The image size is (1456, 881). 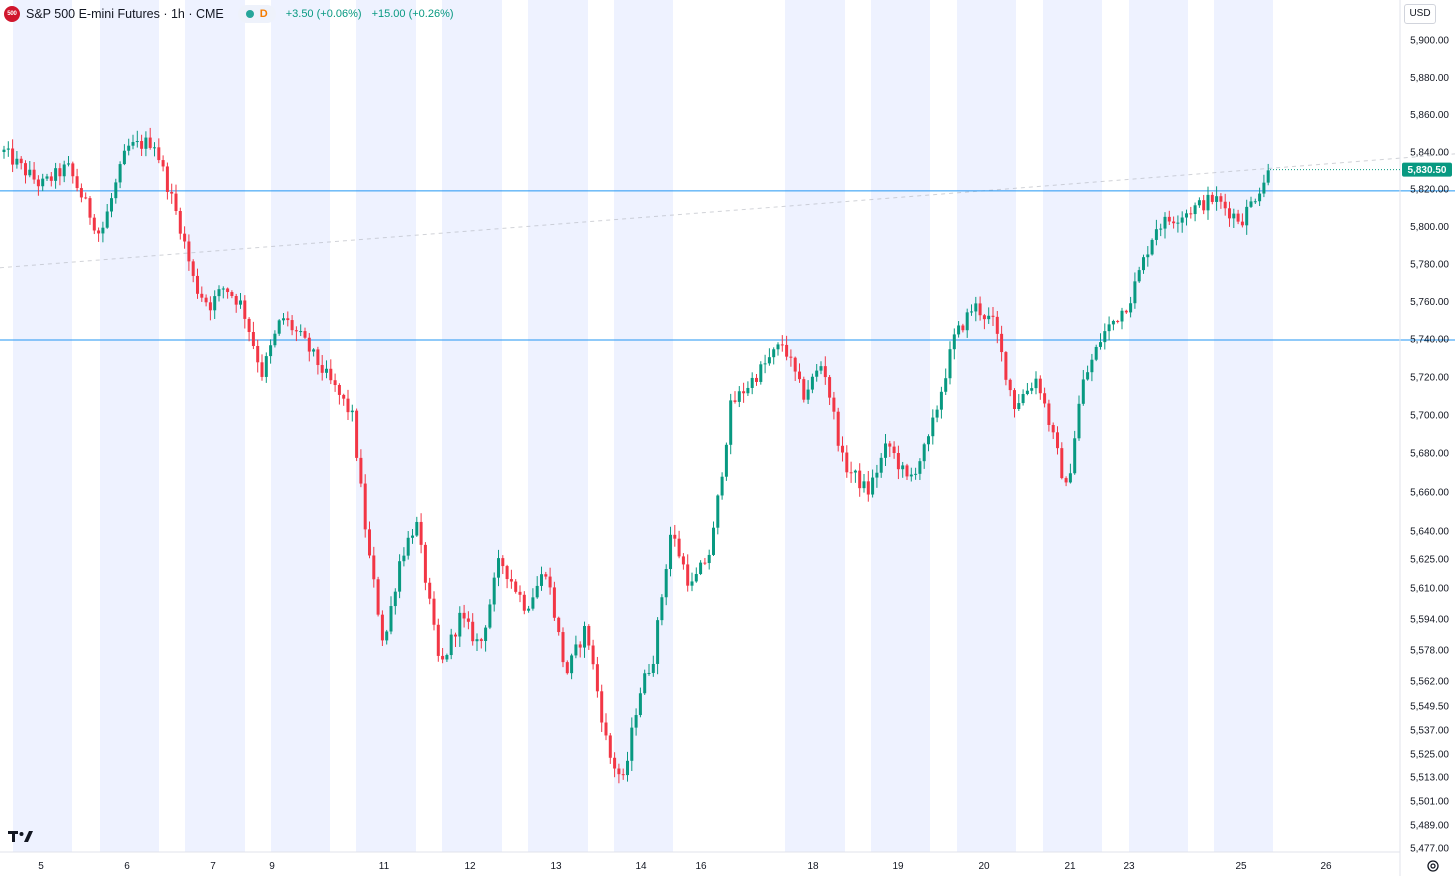 I want to click on market-open-dot-icon, so click(x=249, y=14).